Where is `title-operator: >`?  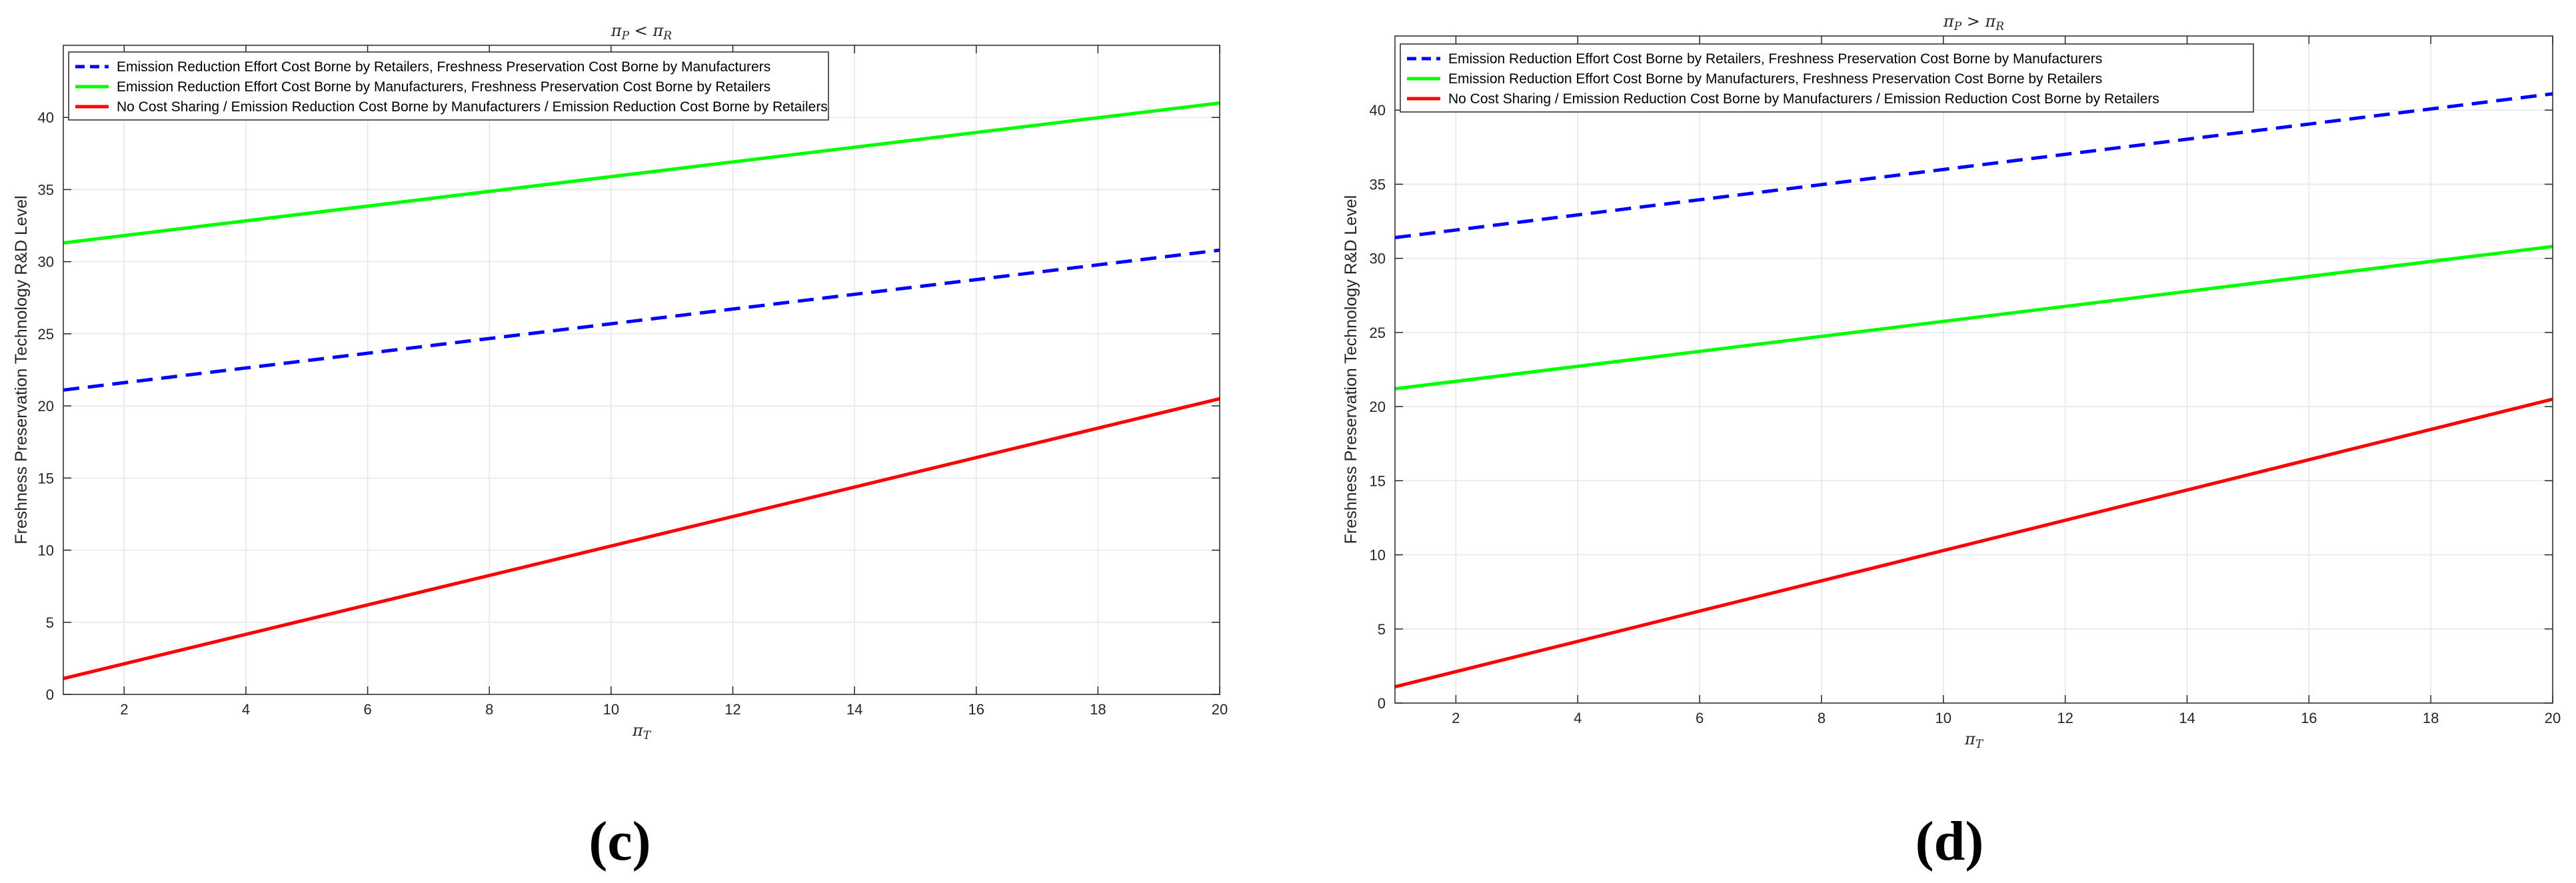 title-operator: > is located at coordinates (1973, 21).